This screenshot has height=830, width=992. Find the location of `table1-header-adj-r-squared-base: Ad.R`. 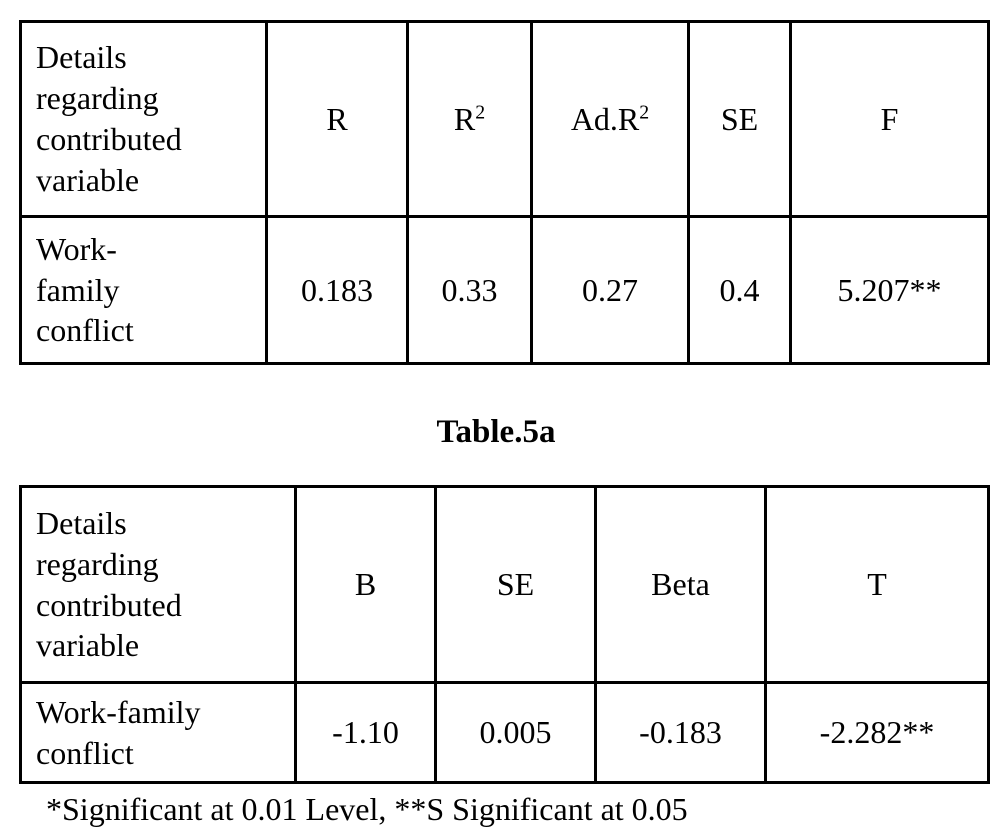

table1-header-adj-r-squared-base: Ad.R is located at coordinates (605, 118).